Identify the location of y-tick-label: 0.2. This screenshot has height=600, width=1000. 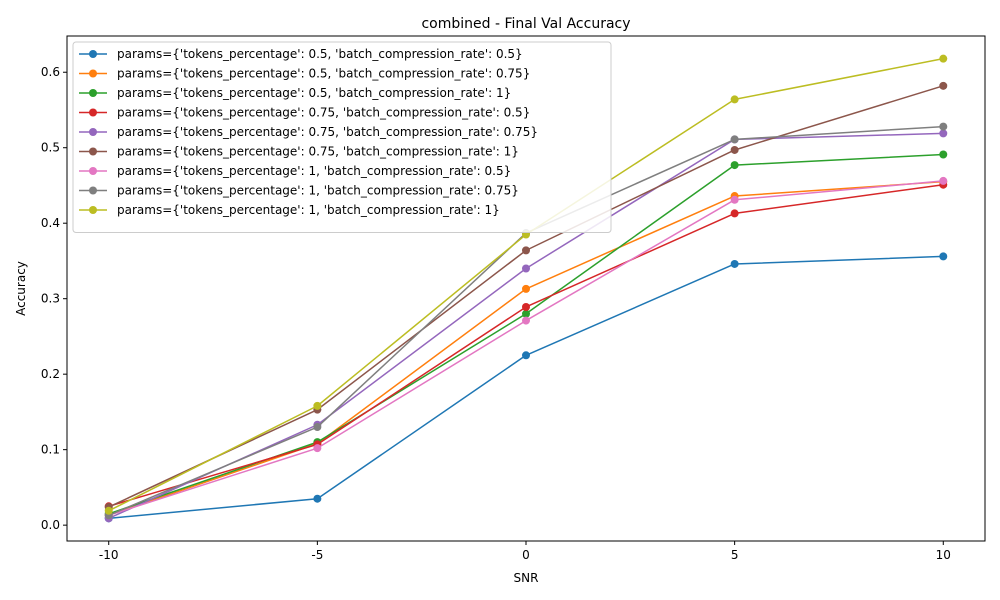
(50, 374).